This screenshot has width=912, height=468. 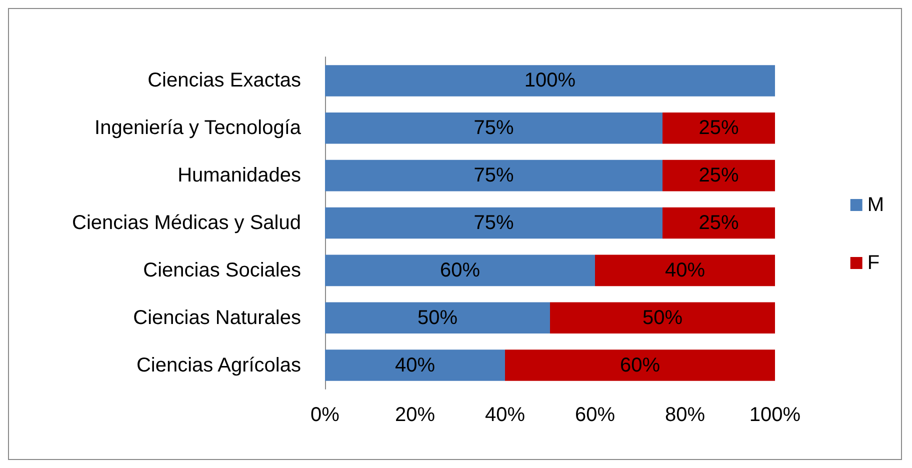 What do you see at coordinates (325, 415) in the screenshot?
I see `x-tick-label: 0%` at bounding box center [325, 415].